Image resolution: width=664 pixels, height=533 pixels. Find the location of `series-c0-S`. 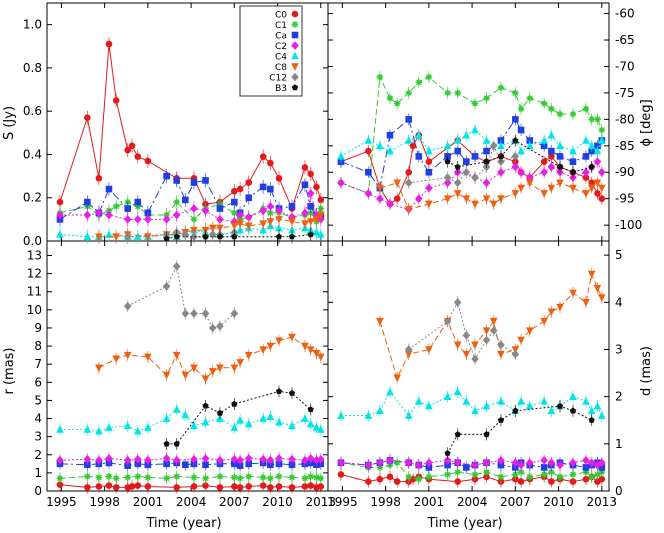

series-c0-S is located at coordinates (190, 126).